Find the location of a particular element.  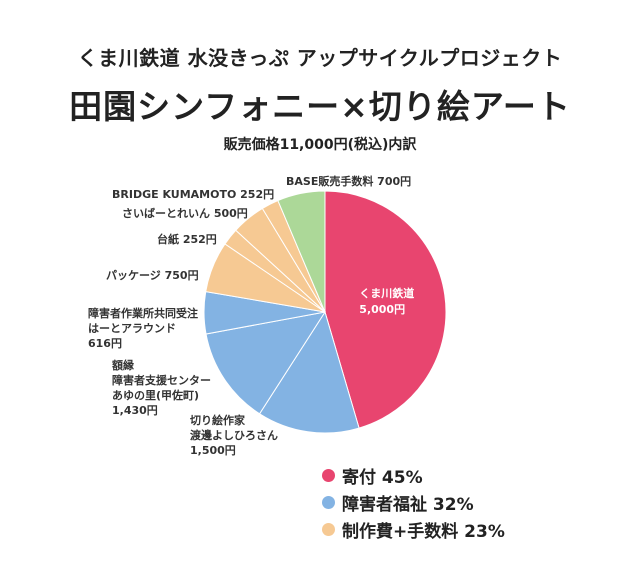

legend-swatch-donation is located at coordinates (328, 475).